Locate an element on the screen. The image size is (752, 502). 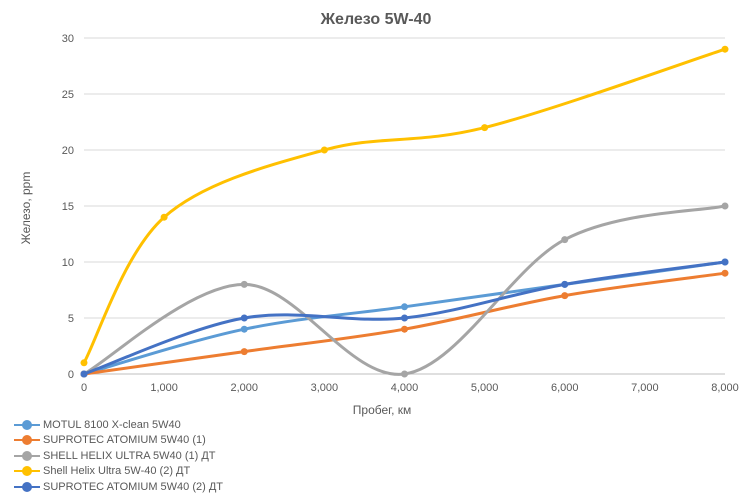
x-tick-label: 1,000 is located at coordinates (164, 388).